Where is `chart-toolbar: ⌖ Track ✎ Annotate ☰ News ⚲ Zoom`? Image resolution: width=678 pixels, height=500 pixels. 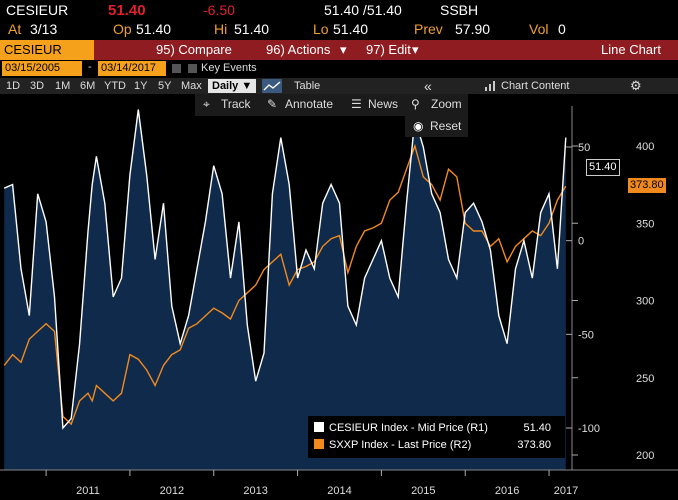 chart-toolbar: ⌖ Track ✎ Annotate ☰ News ⚲ Zoom is located at coordinates (331, 105).